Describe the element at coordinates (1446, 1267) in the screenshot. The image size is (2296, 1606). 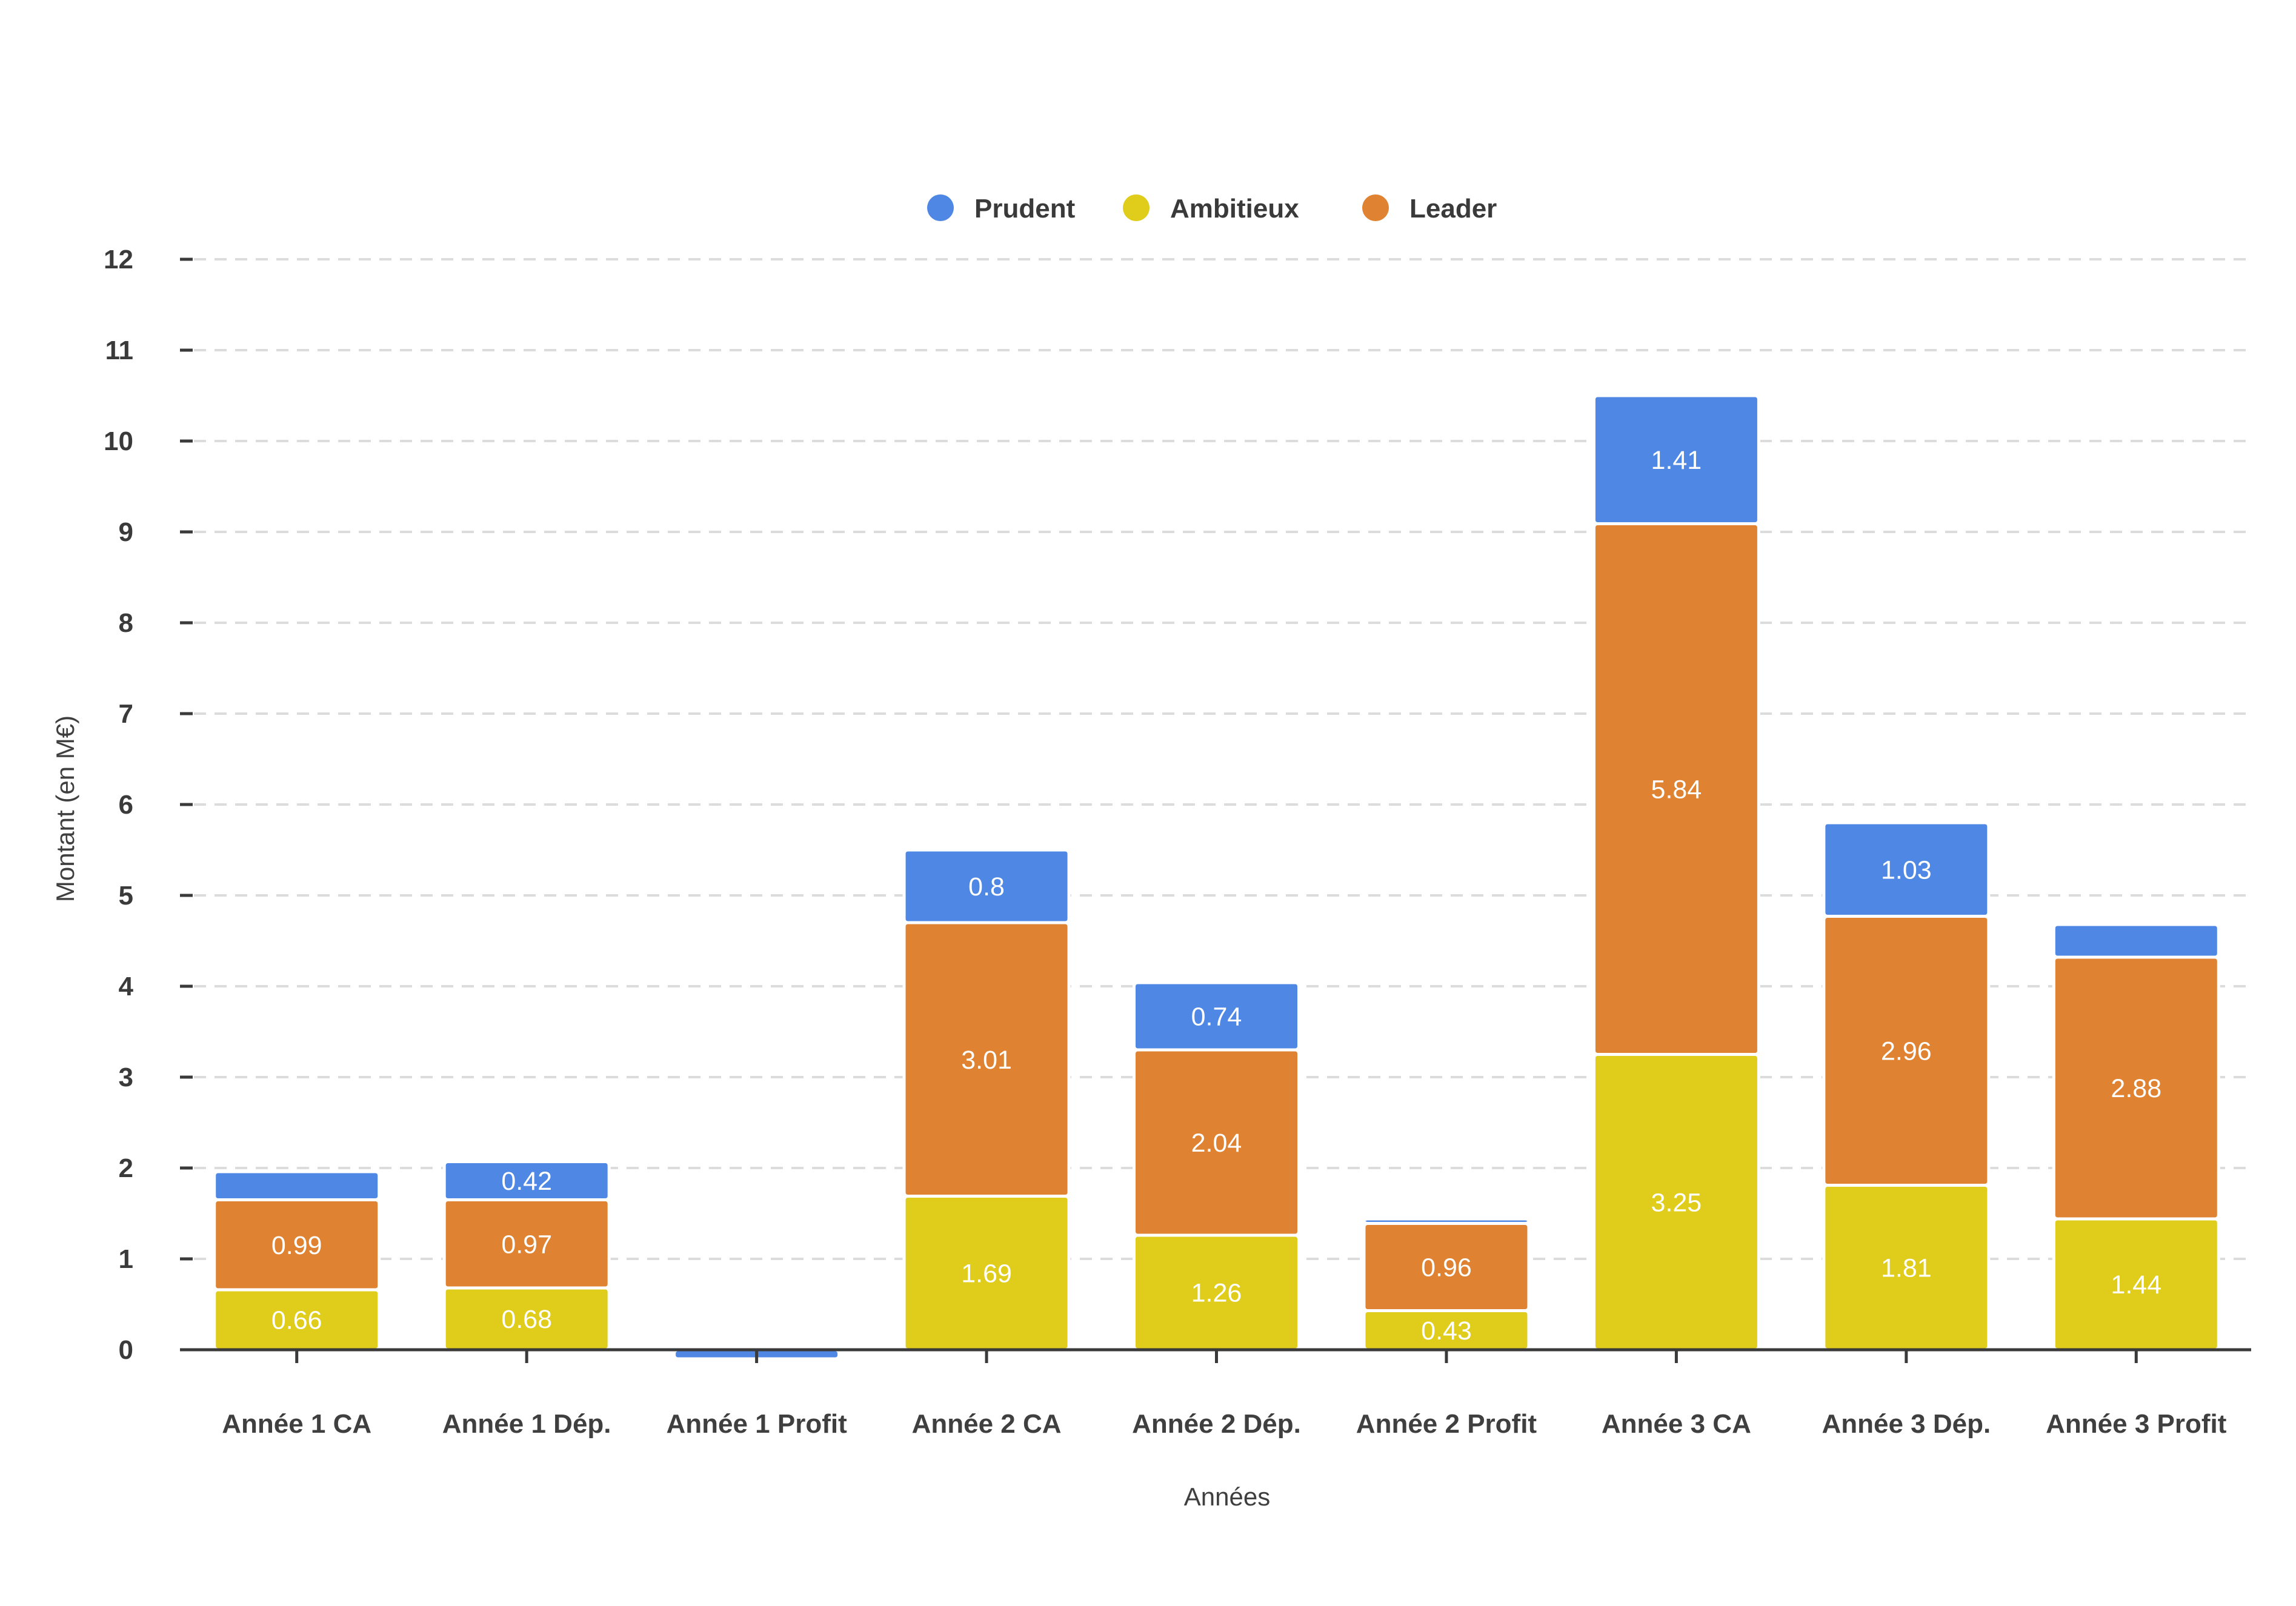
I see `data-label: 0.96` at that location.